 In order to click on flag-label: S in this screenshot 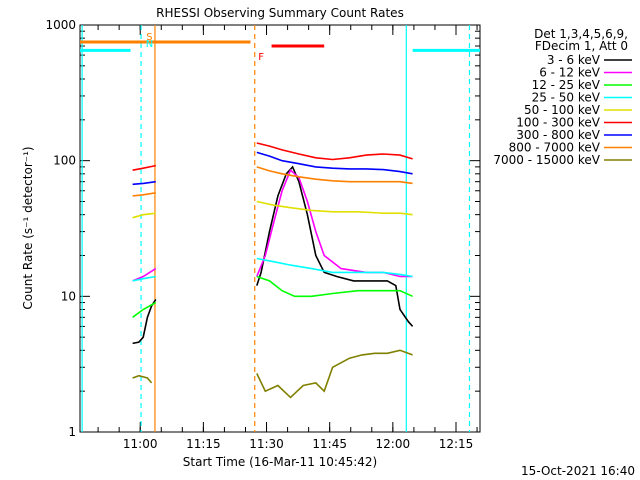, I will do `click(149, 37)`.